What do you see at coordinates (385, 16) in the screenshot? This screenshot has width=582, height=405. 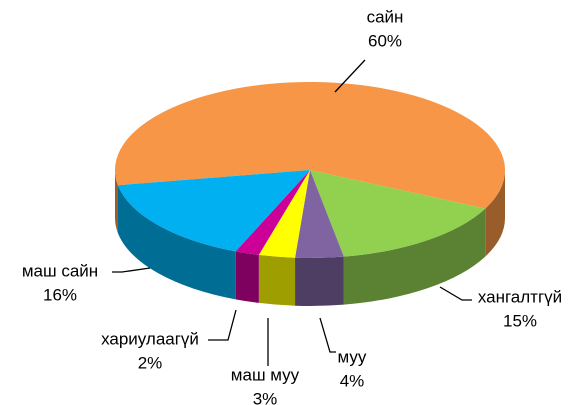 I see `category-label: сайн` at bounding box center [385, 16].